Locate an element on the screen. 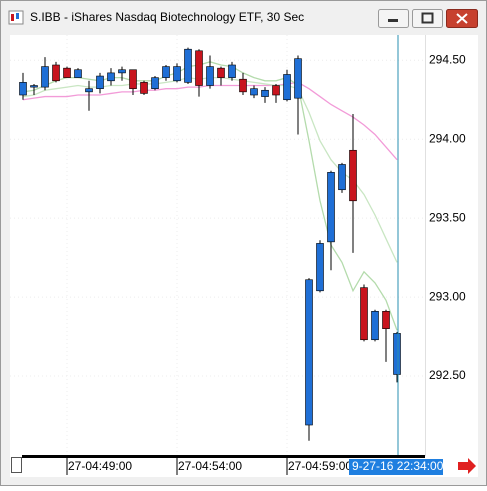 This screenshot has width=487, height=491. x-tick-label: 27-04:59:00 is located at coordinates (320, 466).